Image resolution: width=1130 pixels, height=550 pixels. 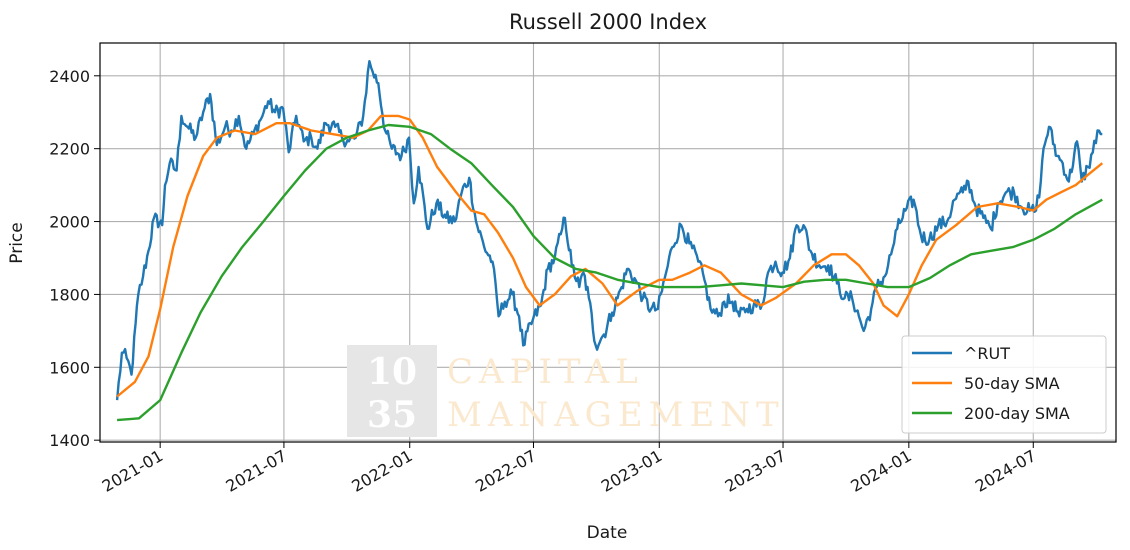 I want to click on y-axis-ticks: 1400 1600 1800 2000 2200 2400, so click(x=74, y=258).